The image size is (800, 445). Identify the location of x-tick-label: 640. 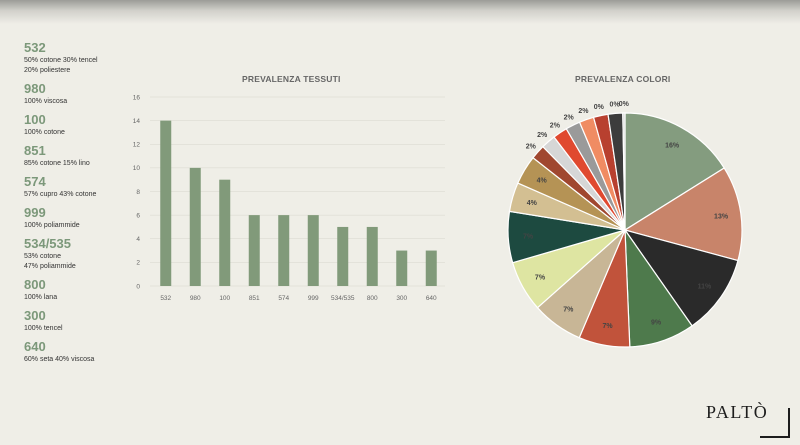
(431, 298).